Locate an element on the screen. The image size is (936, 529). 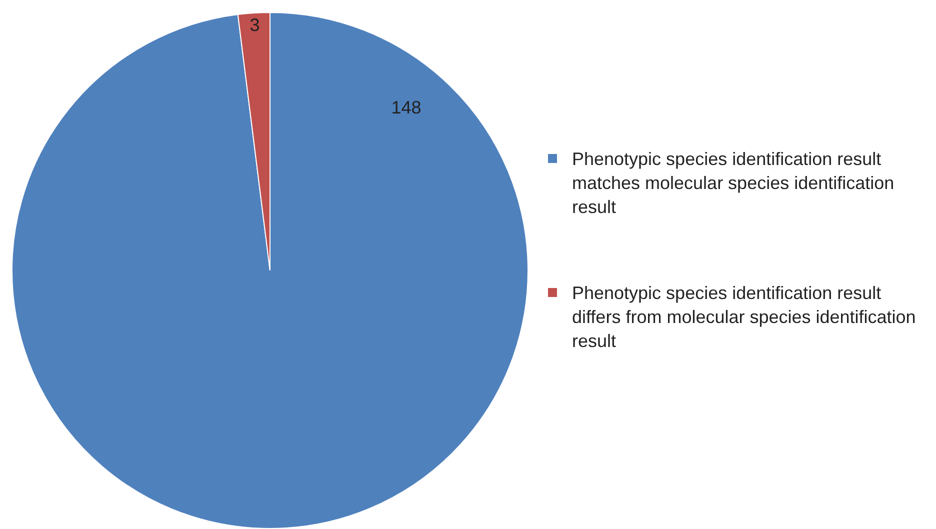
legend-label: Phenotypic species identification result matches molecular species identification result is located at coordinates (734, 183).